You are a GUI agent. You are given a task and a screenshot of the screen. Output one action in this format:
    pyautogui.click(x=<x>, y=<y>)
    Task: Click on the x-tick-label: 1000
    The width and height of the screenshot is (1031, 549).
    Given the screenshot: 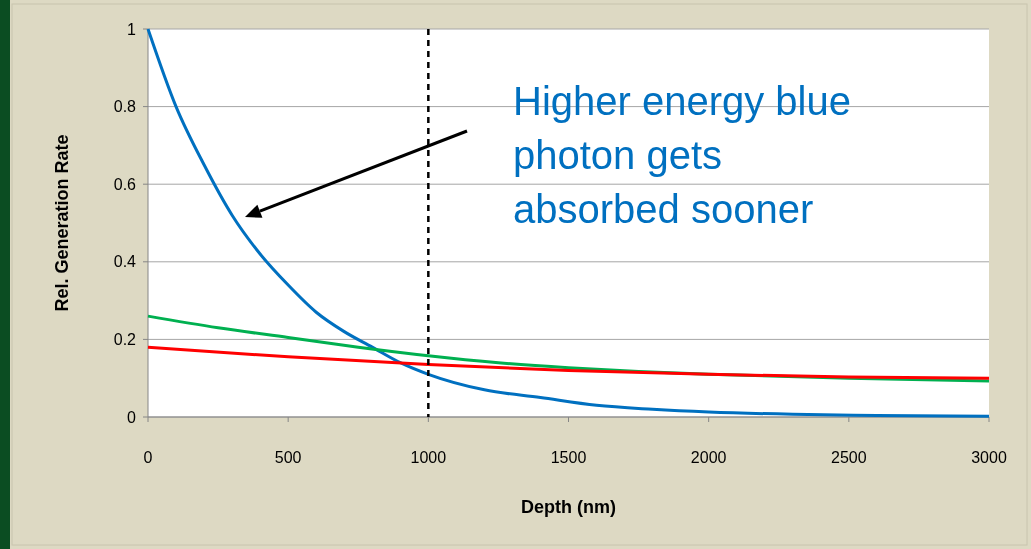 What is the action you would take?
    pyautogui.click(x=428, y=457)
    